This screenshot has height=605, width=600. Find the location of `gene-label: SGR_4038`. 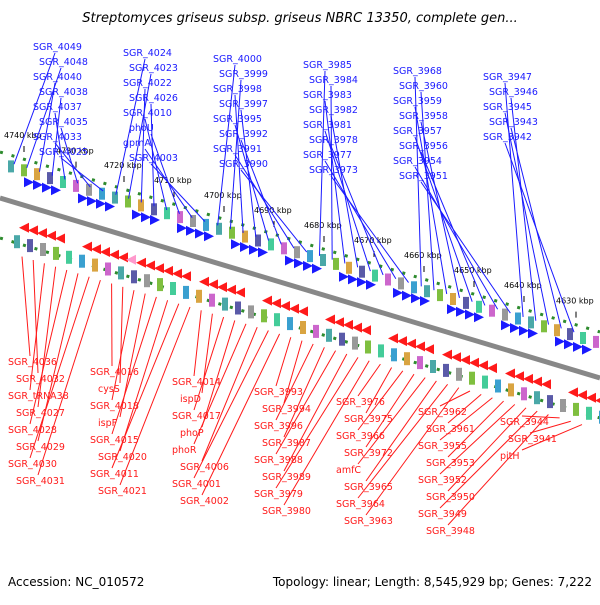

gene-label: SGR_4038 is located at coordinates (63, 92).